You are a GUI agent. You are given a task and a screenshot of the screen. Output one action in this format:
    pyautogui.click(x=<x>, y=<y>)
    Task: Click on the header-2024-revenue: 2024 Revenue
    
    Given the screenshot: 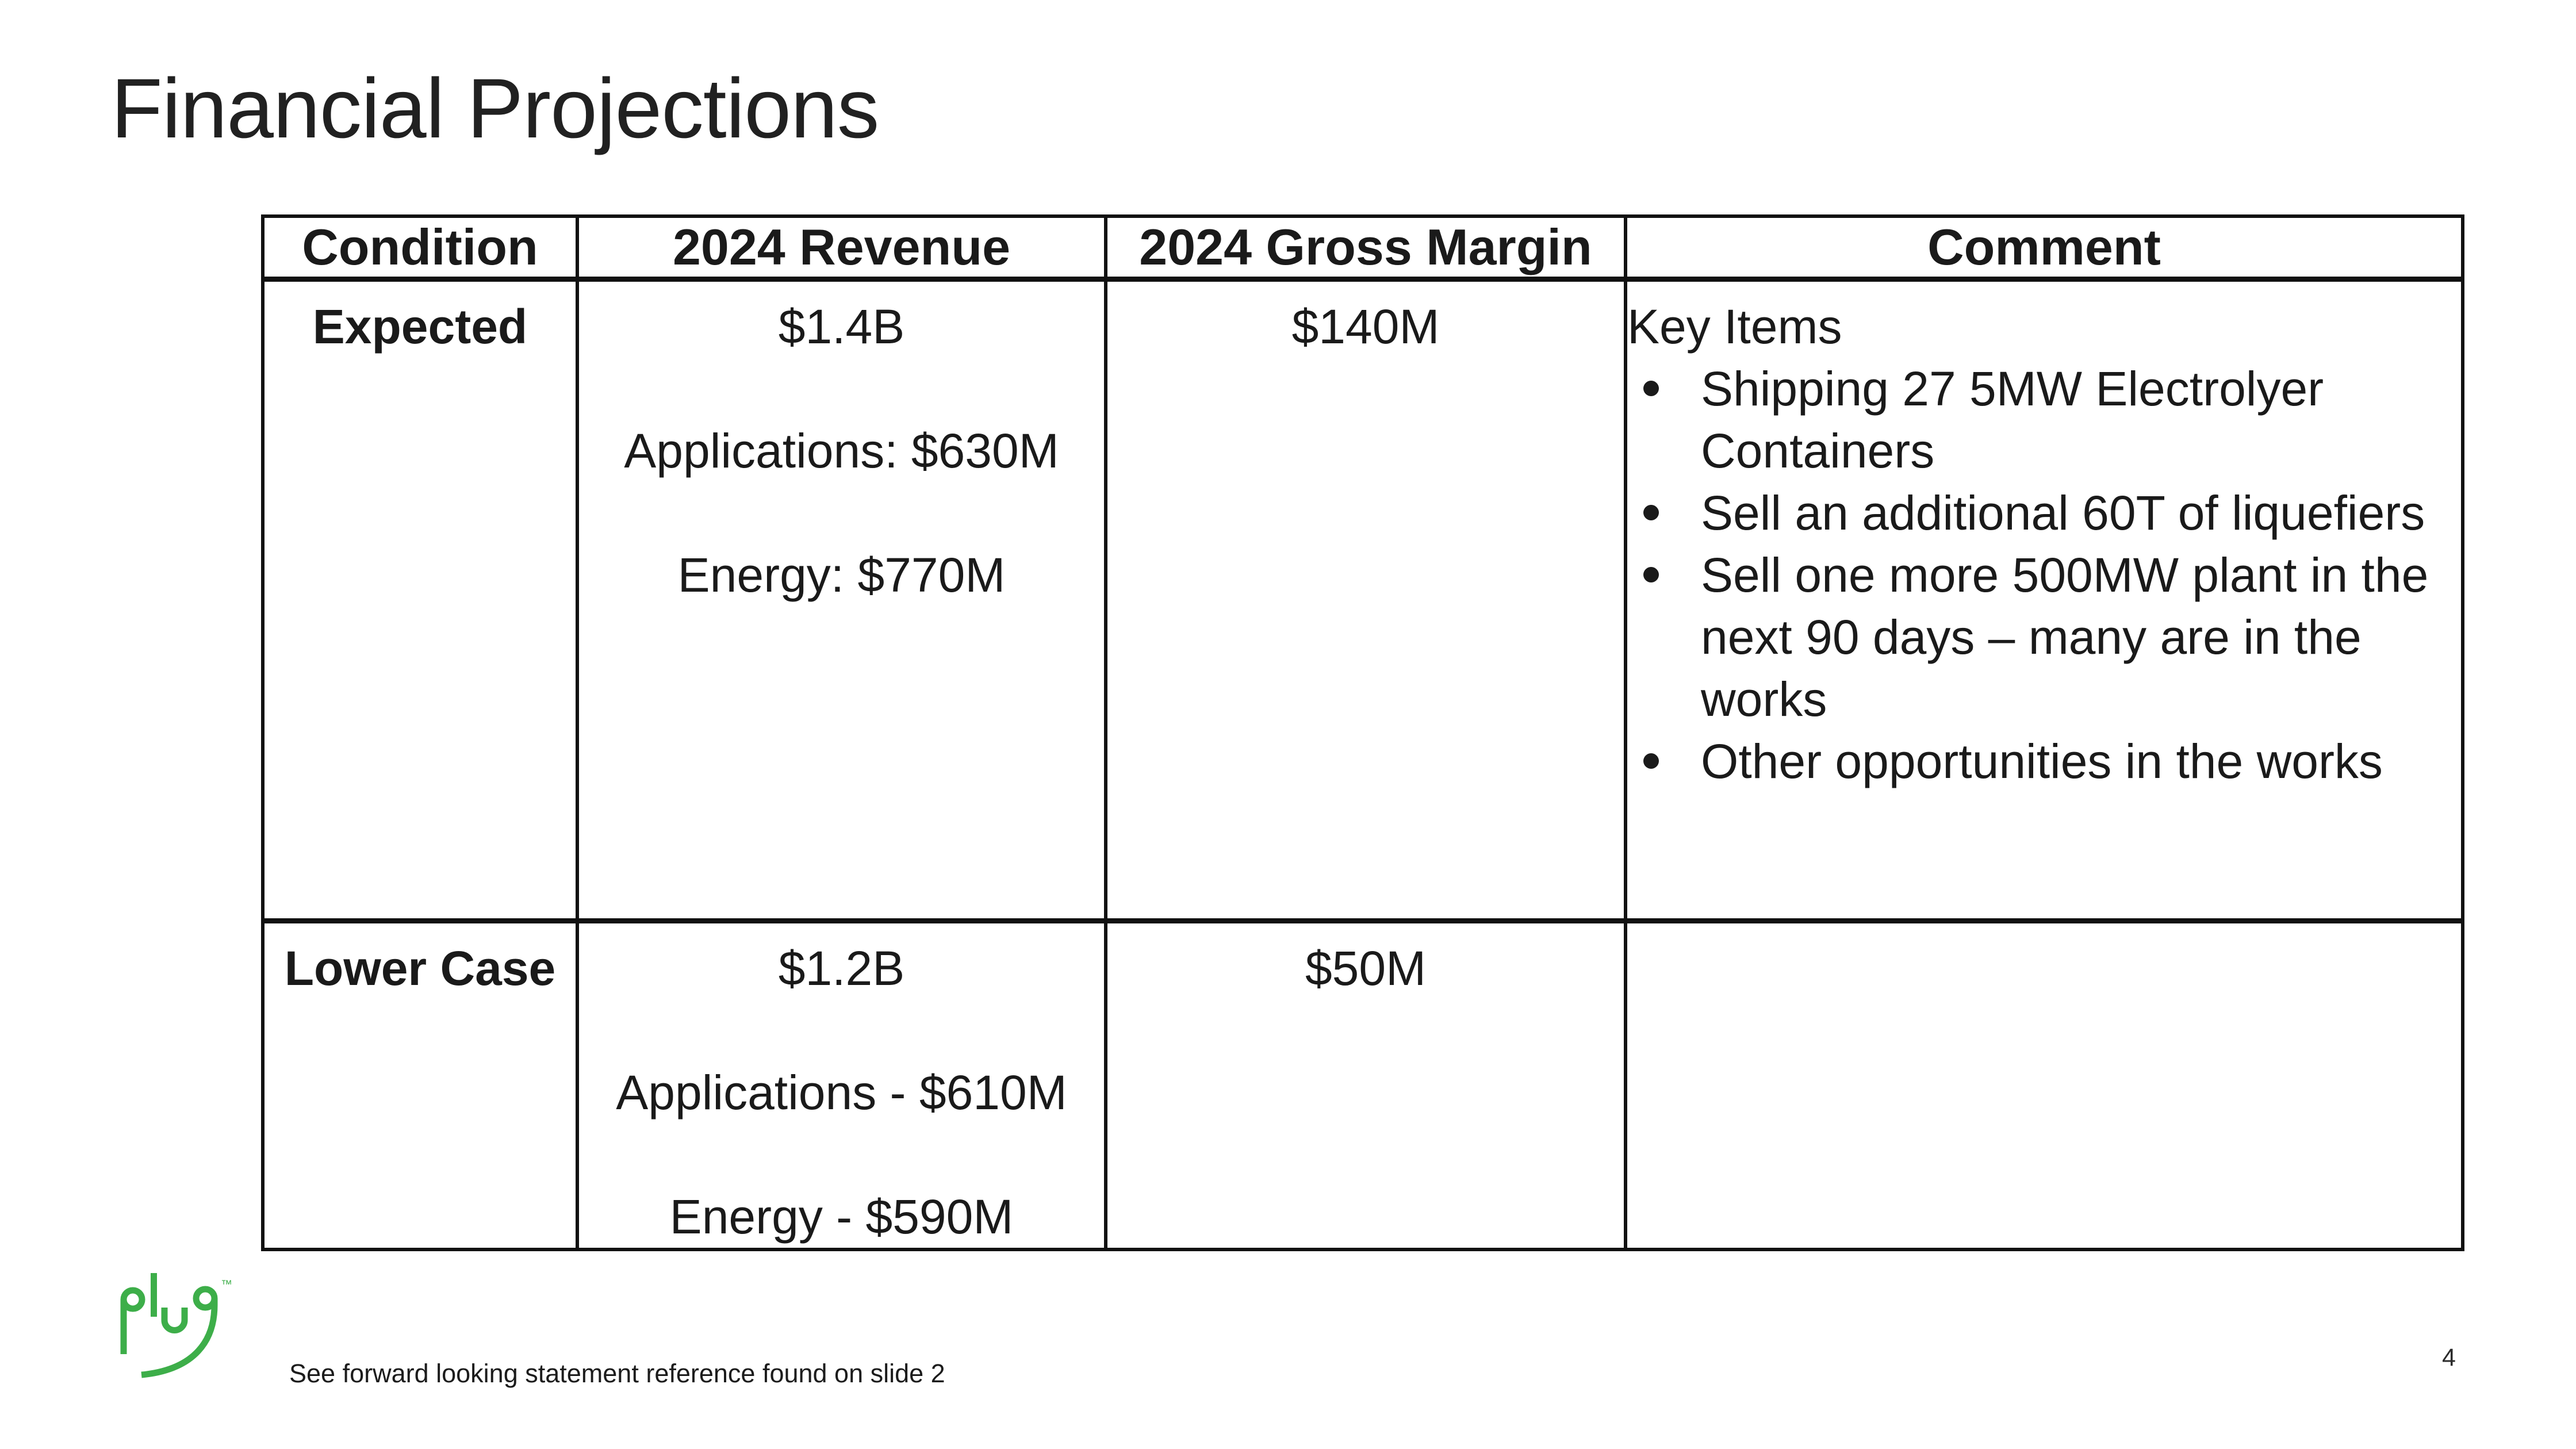 What is the action you would take?
    pyautogui.click(x=841, y=248)
    